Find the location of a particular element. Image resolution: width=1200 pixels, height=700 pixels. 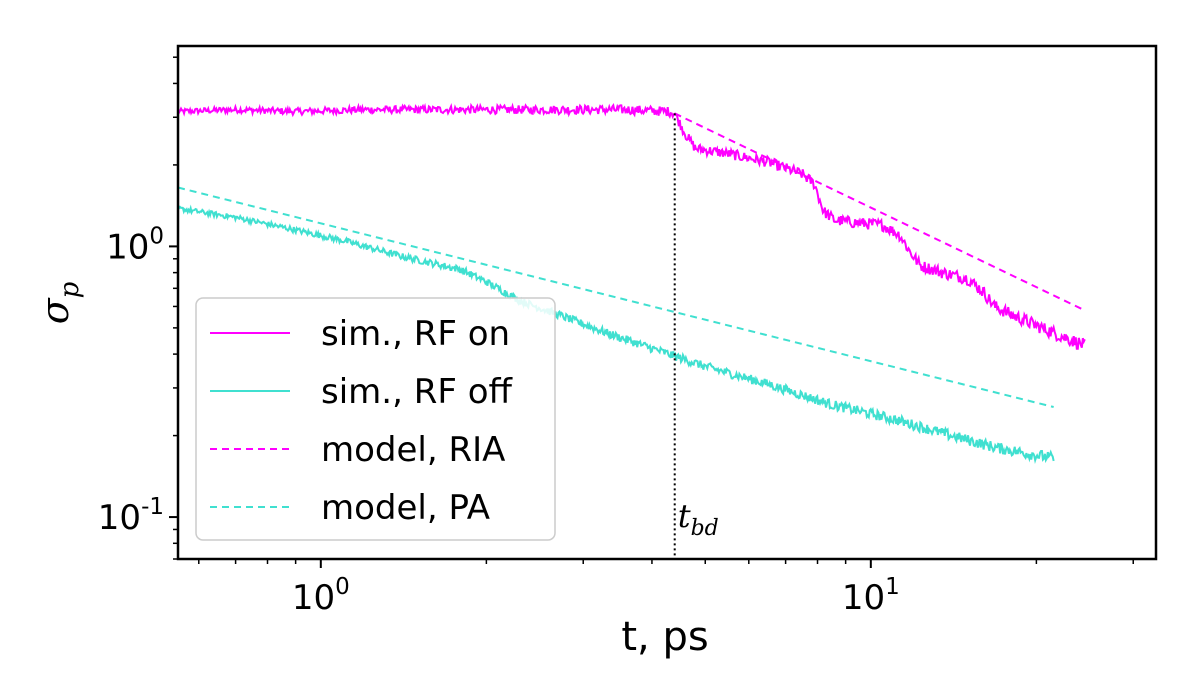

y-tick-label: 10⁰ is located at coordinates (135, 245).